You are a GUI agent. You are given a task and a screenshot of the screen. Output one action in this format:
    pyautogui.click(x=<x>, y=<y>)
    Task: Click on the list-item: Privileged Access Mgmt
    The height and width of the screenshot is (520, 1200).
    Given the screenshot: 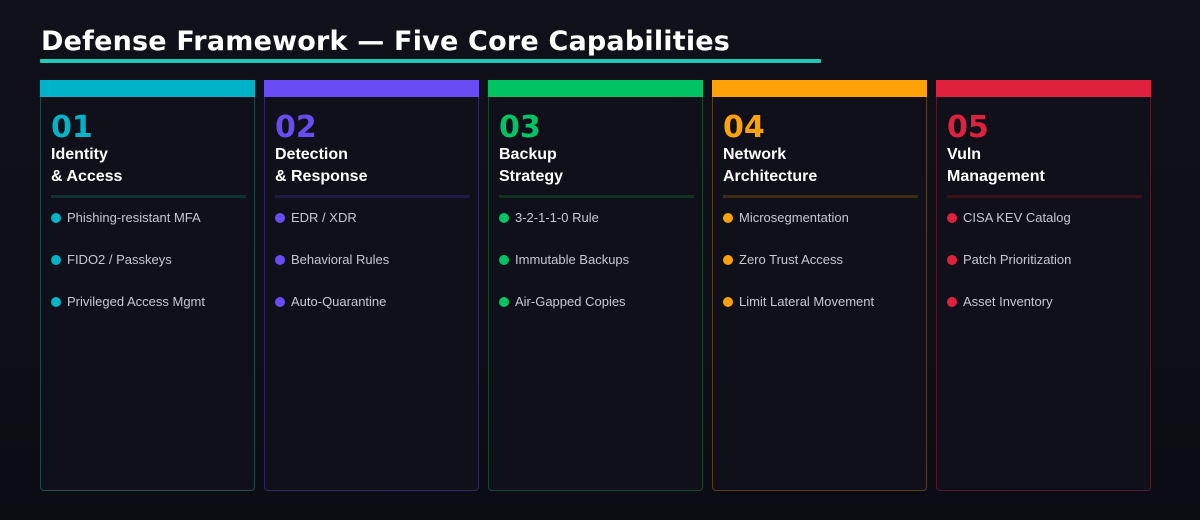 What is the action you would take?
    pyautogui.click(x=151, y=314)
    